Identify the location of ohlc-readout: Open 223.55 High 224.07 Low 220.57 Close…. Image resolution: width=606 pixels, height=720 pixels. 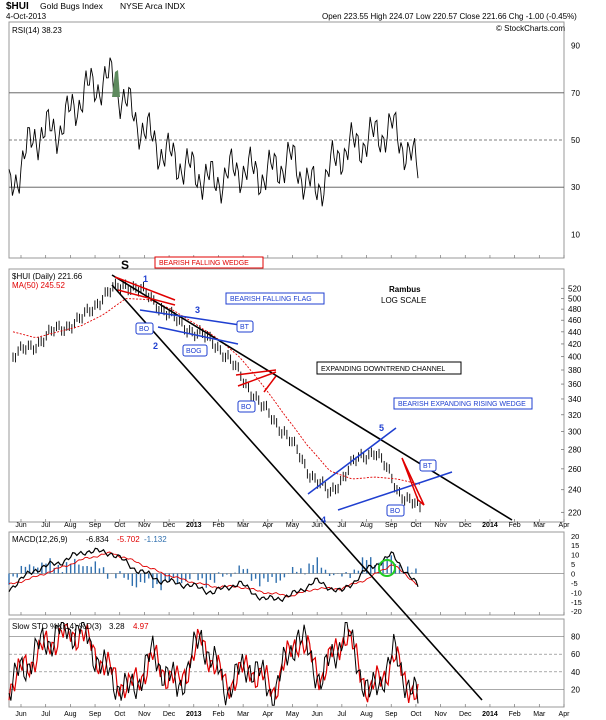
(449, 16).